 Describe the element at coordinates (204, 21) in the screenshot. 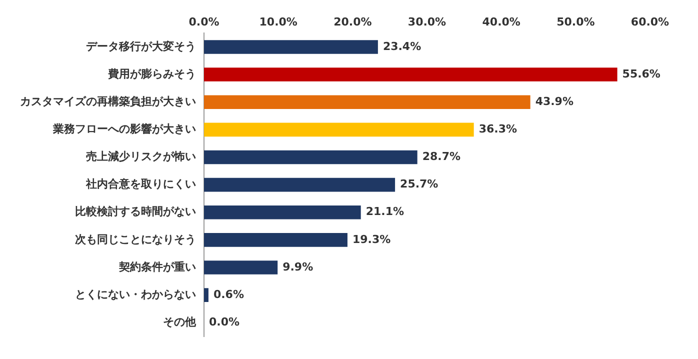

I see `x-tick-label: 0.0%` at that location.